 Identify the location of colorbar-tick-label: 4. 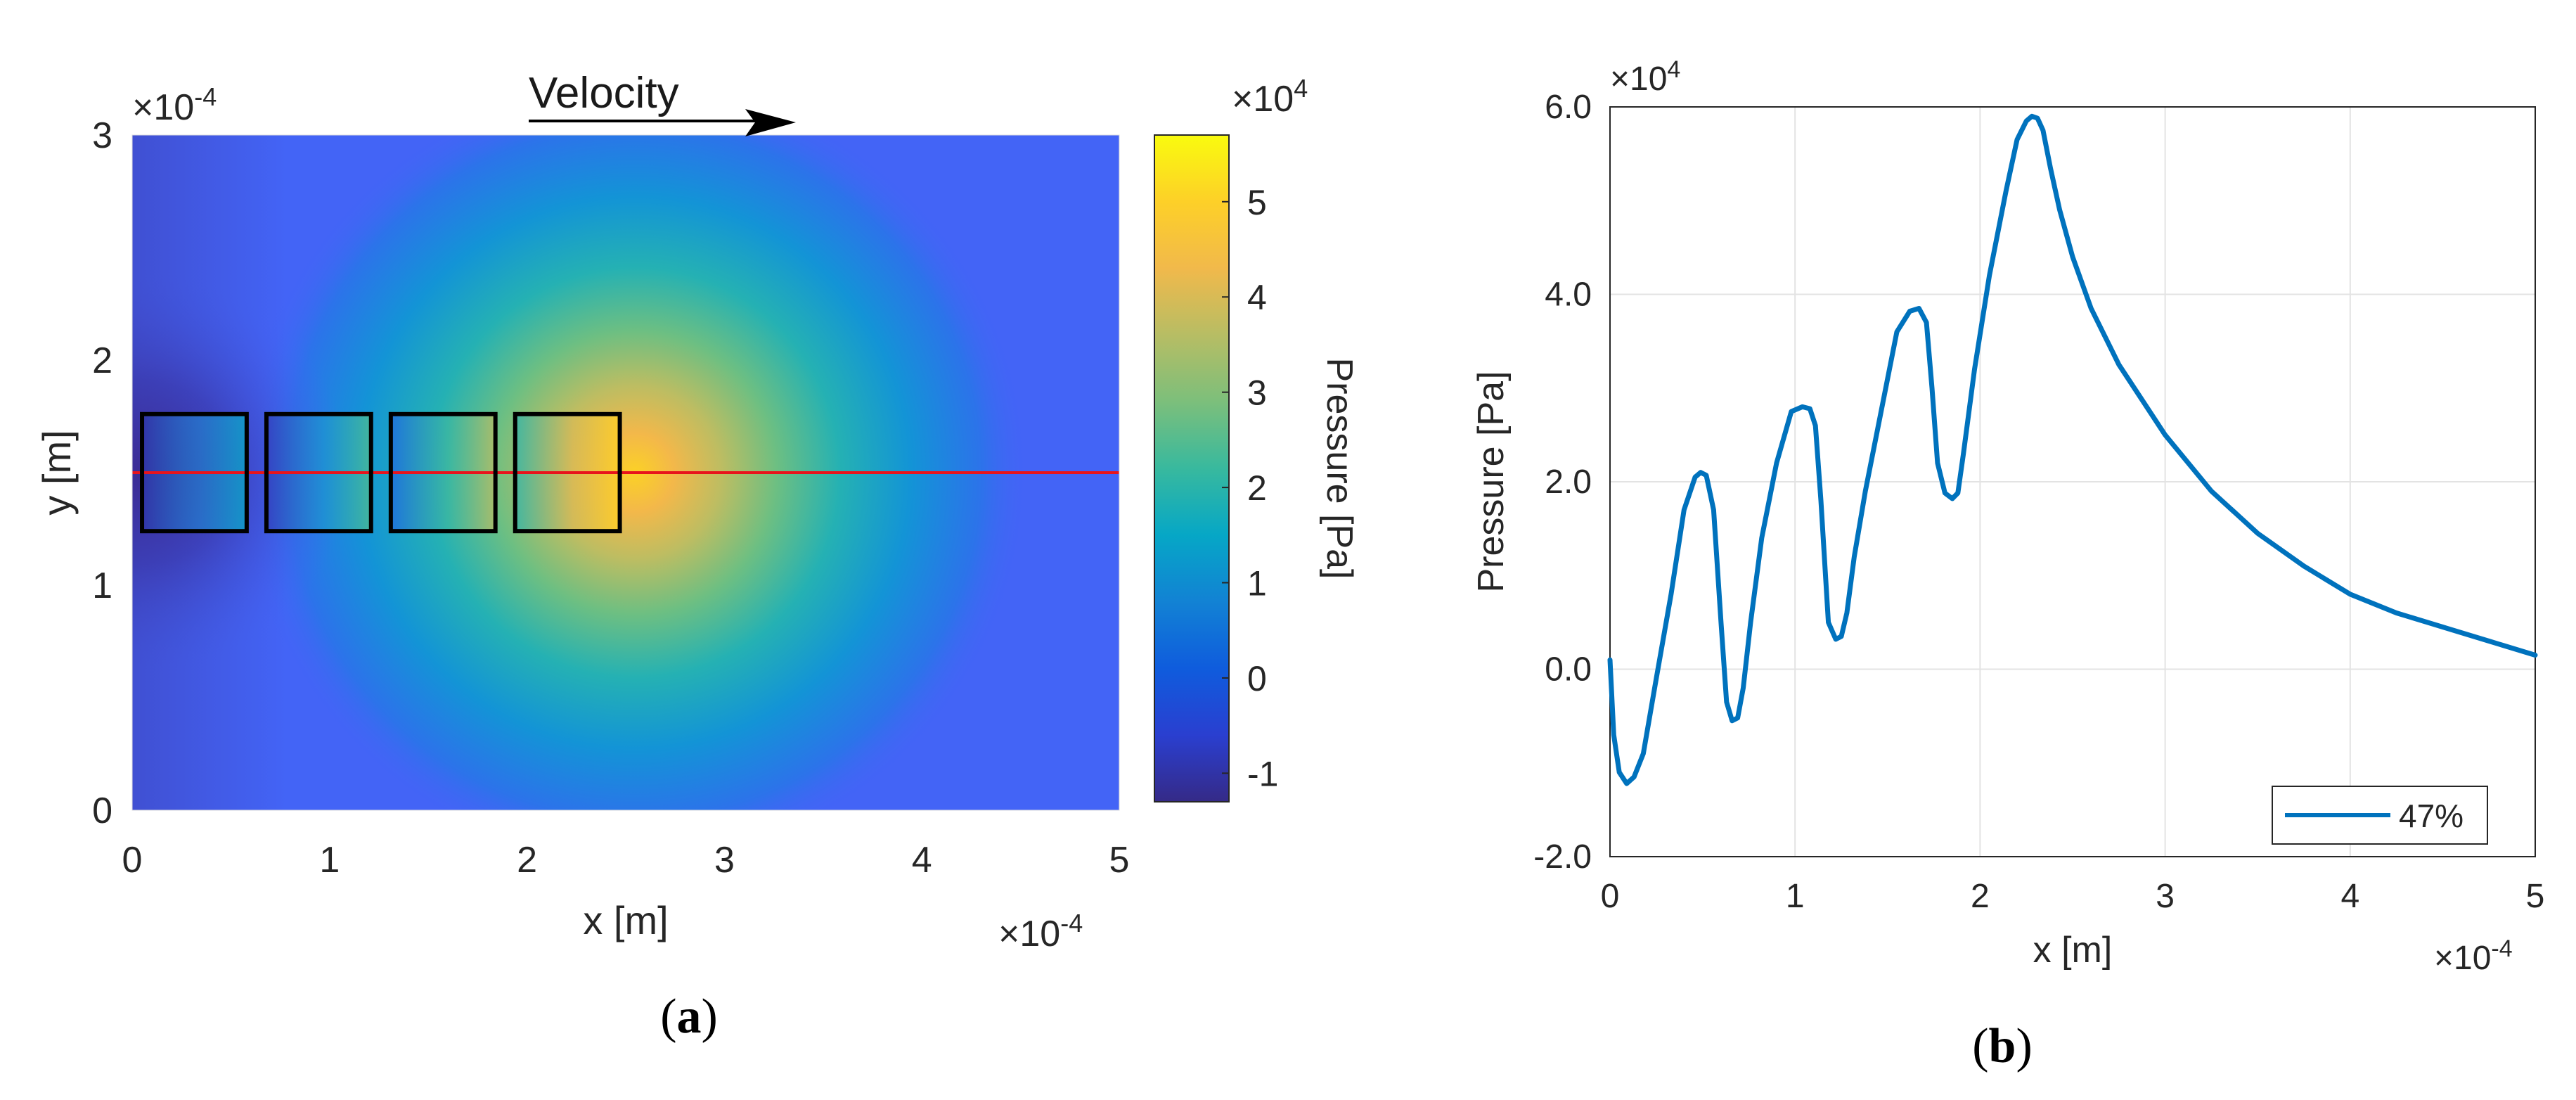
(1257, 297).